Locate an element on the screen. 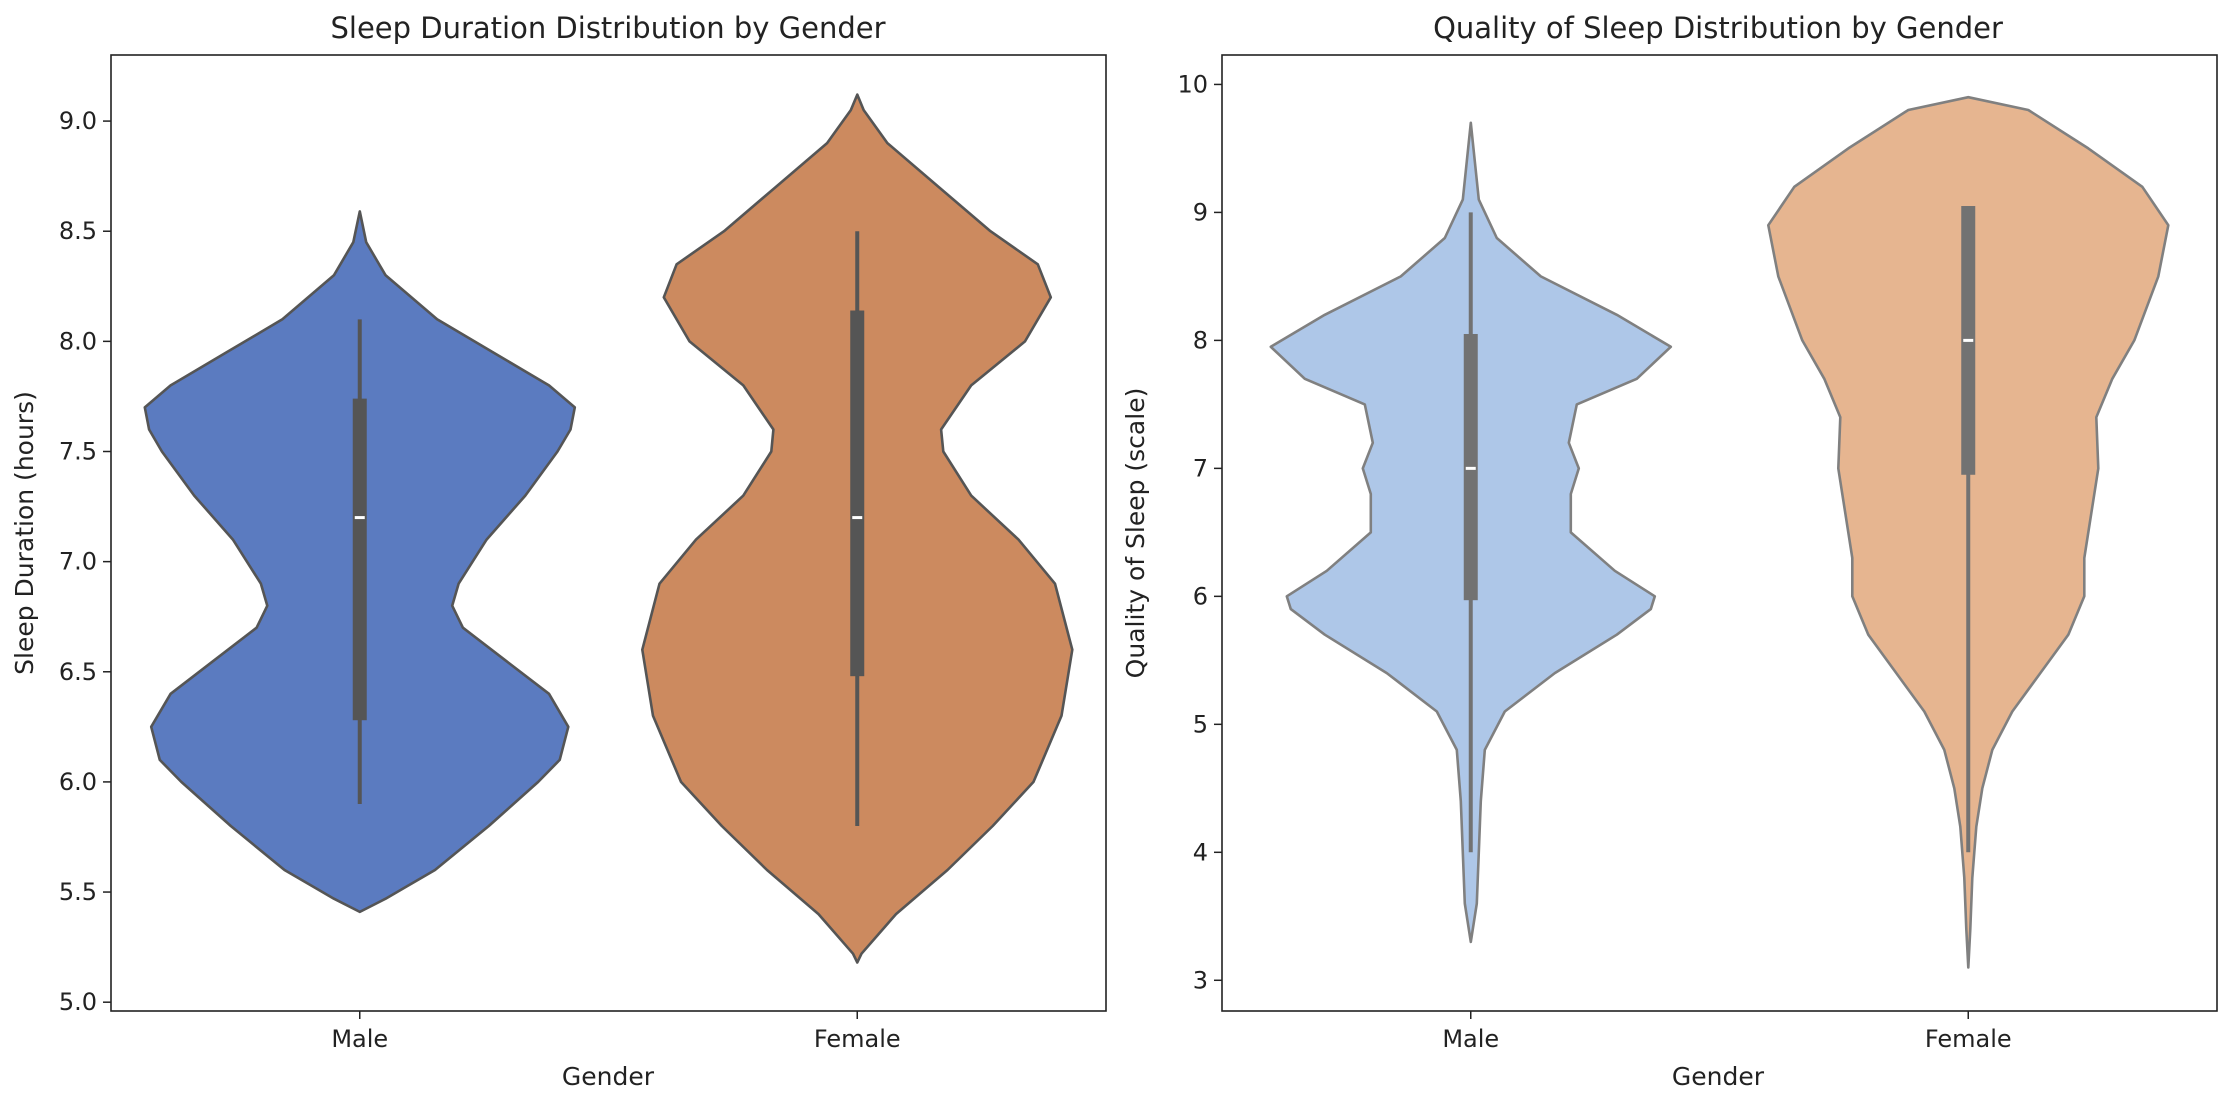 Image resolution: width=2231 pixels, height=1102 pixels. y-tick-label: 9 is located at coordinates (1200, 212).